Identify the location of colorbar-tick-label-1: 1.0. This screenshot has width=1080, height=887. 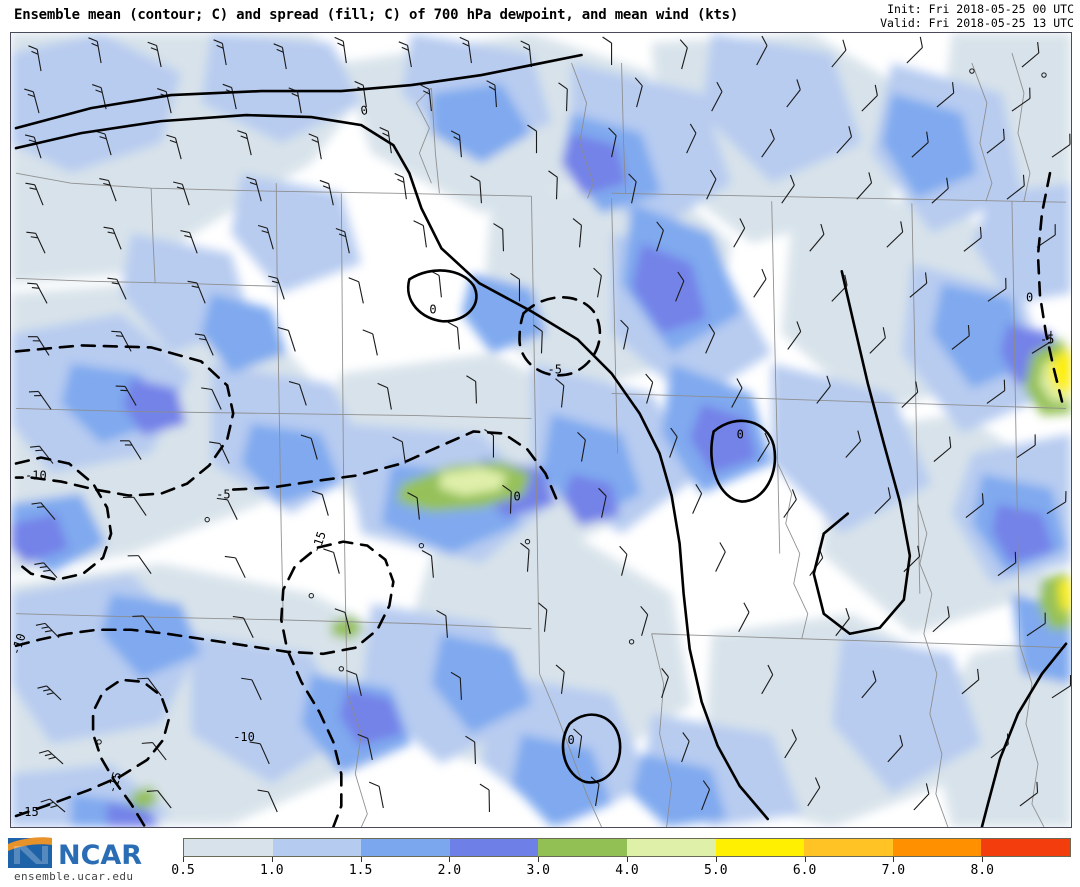
(272, 870).